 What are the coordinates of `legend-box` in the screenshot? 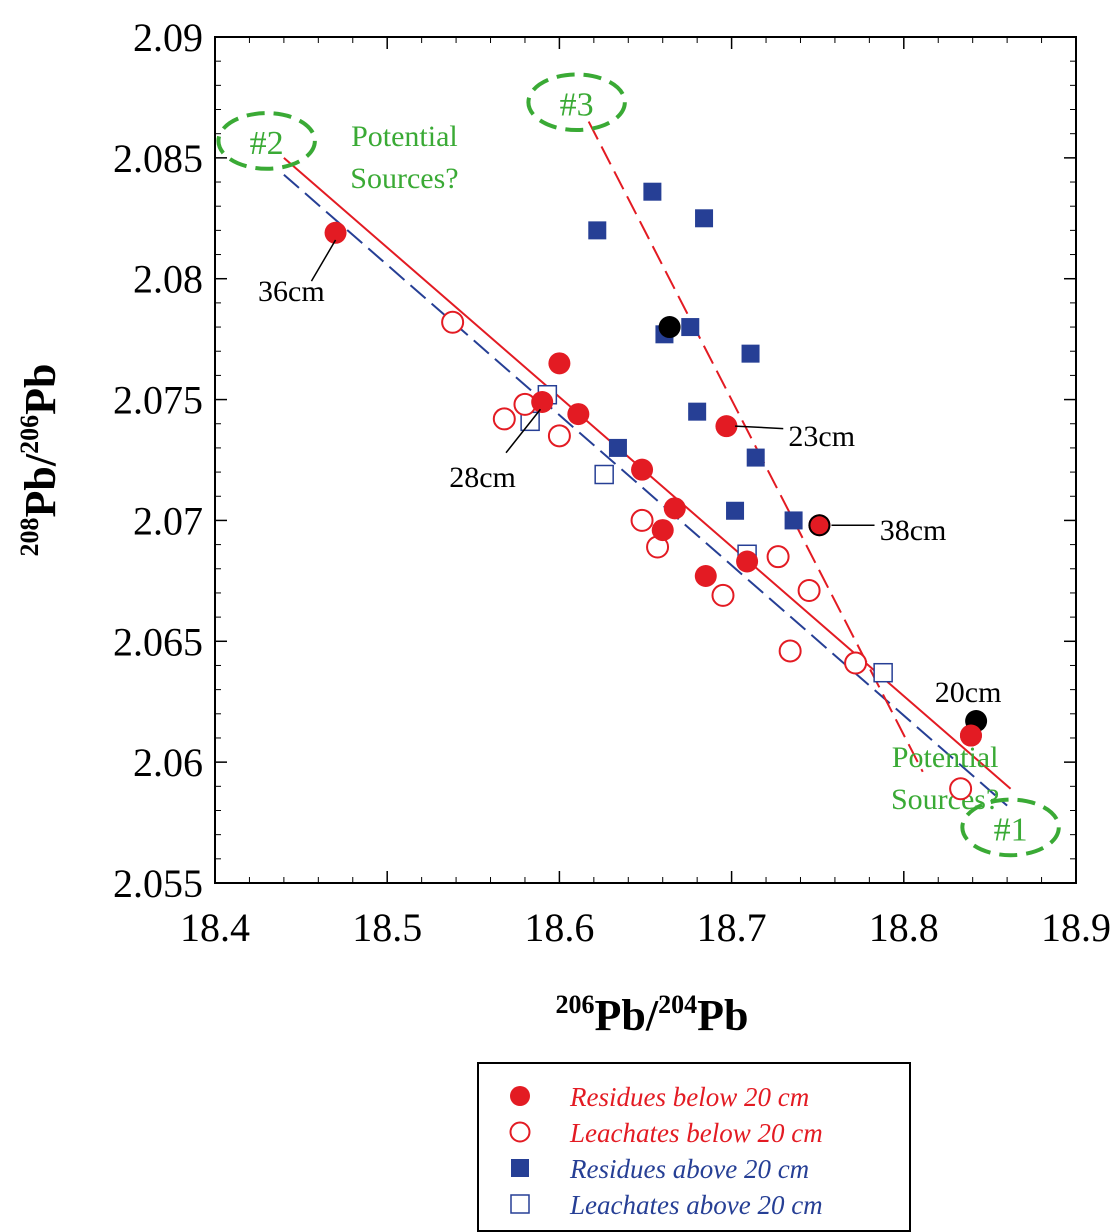 It's located at (694, 1147).